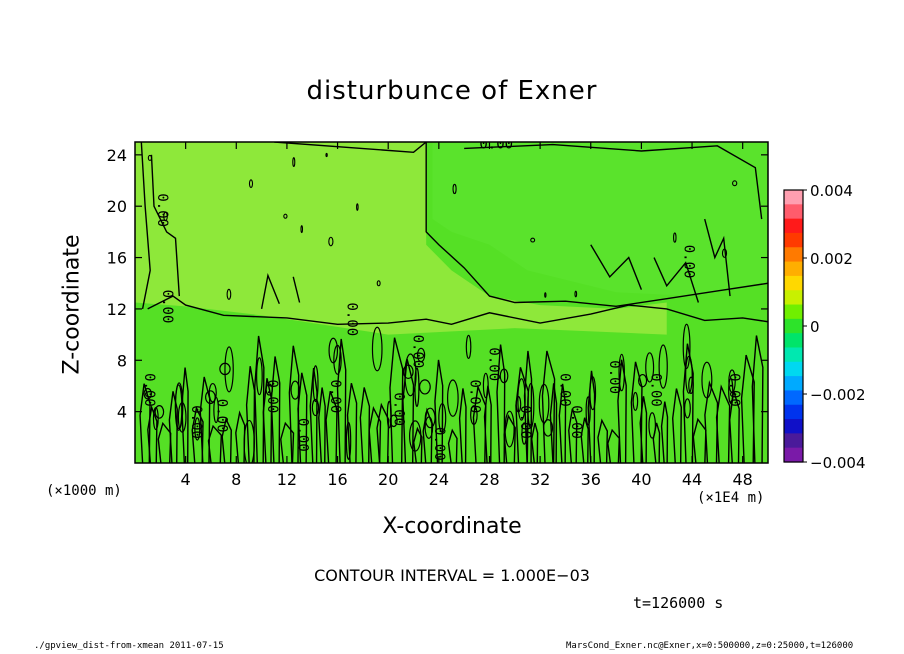  I want to click on y-tick-label: 24, so click(117, 155).